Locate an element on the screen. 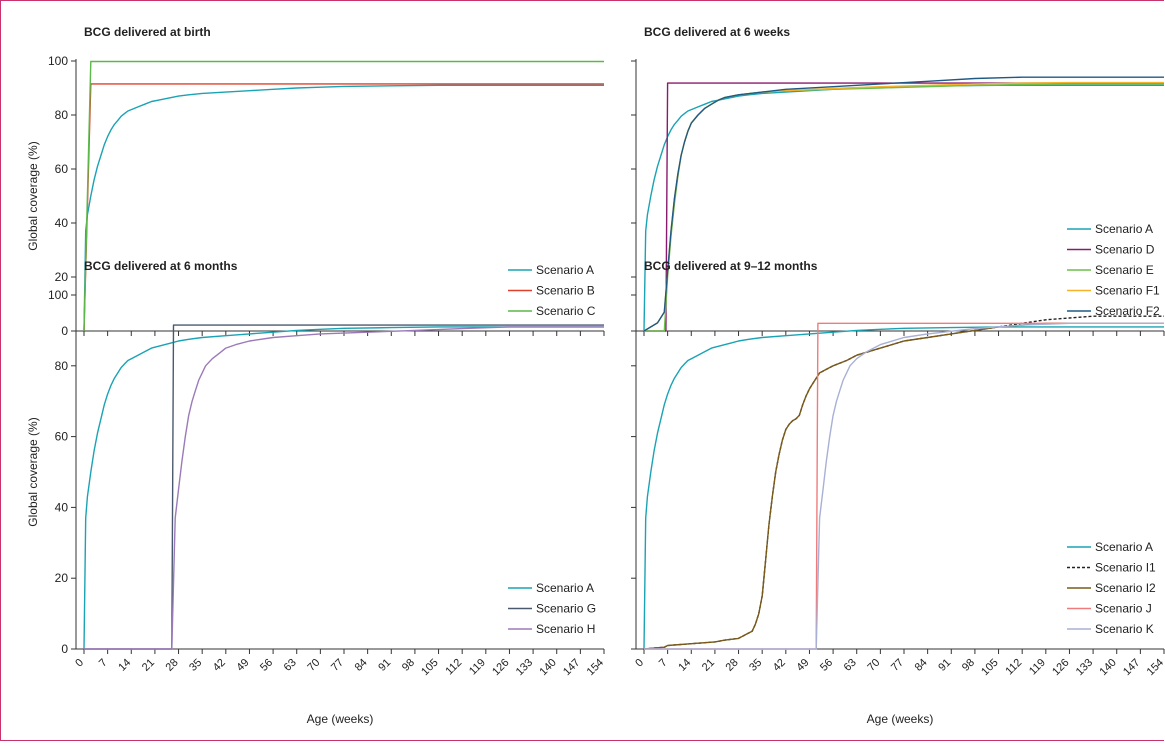 The height and width of the screenshot is (746, 1165). legend-label-scenario-k: Scenario K is located at coordinates (1124, 629).